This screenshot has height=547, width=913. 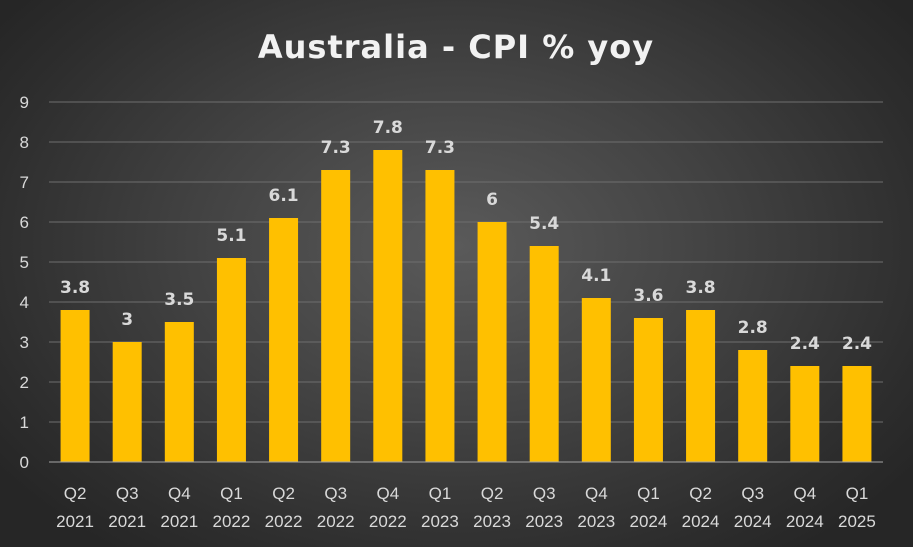 What do you see at coordinates (24, 342) in the screenshot?
I see `y-tick-label: 3` at bounding box center [24, 342].